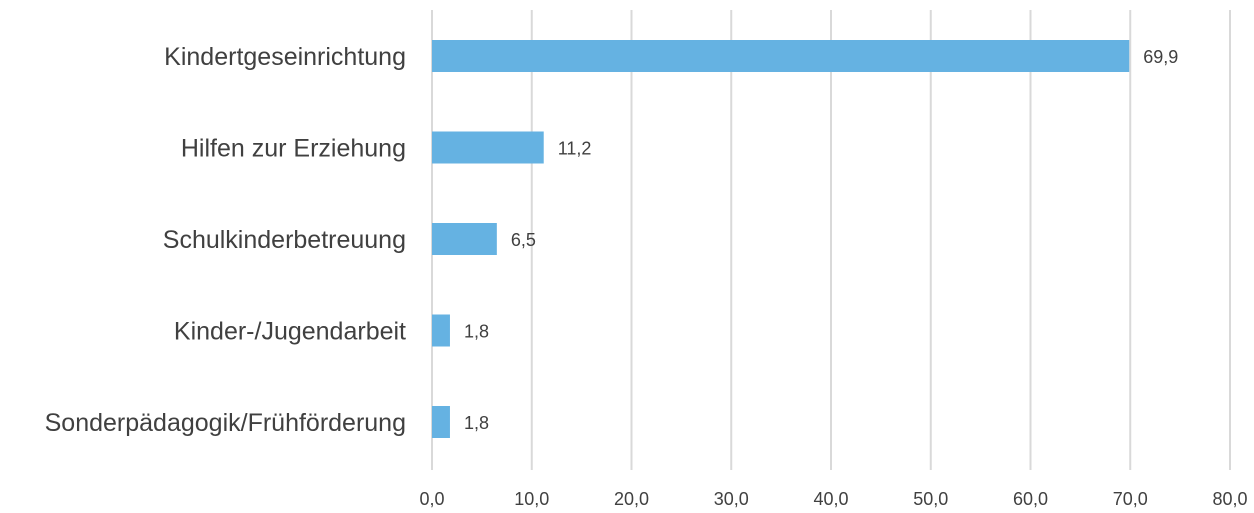 The height and width of the screenshot is (513, 1254). What do you see at coordinates (1030, 499) in the screenshot?
I see `x-tick-label: 60,0` at bounding box center [1030, 499].